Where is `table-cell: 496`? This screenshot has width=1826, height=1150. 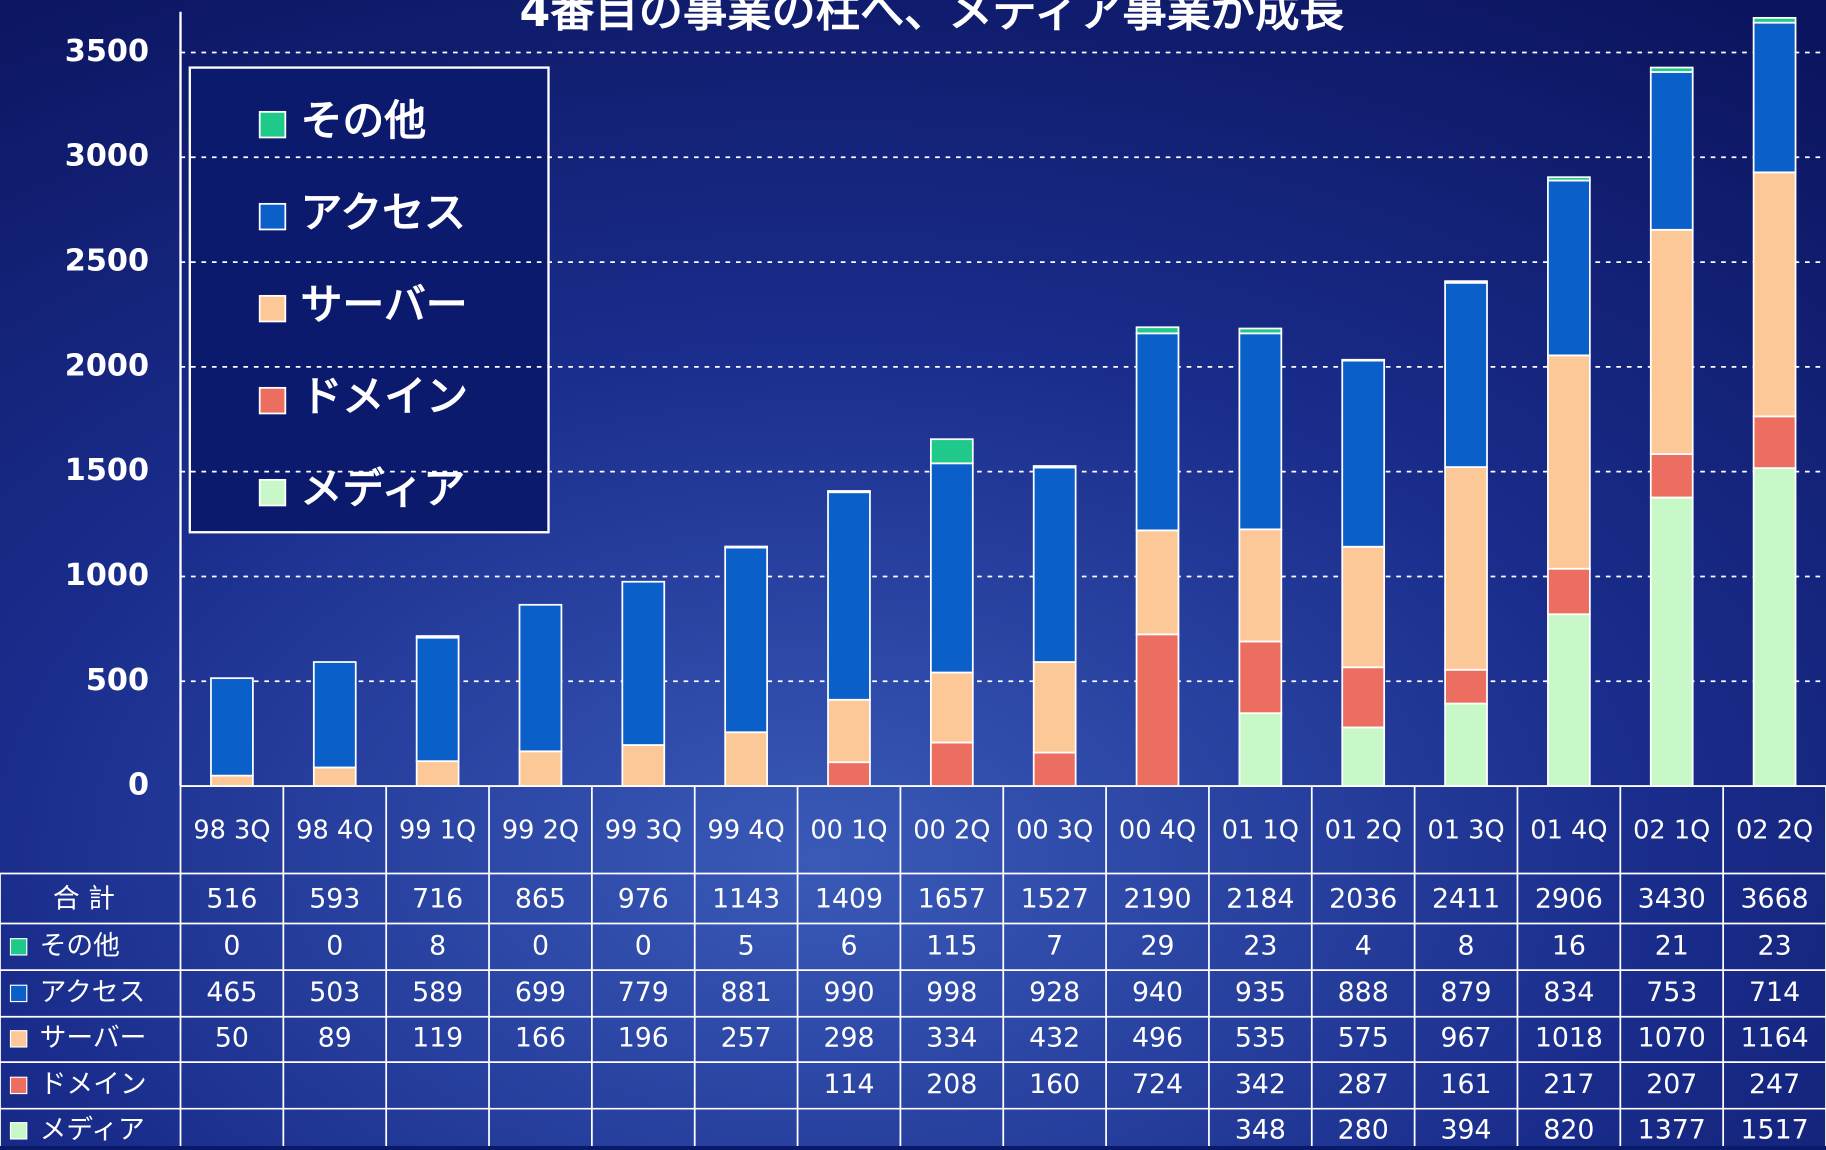
table-cell: 496 is located at coordinates (1157, 1037).